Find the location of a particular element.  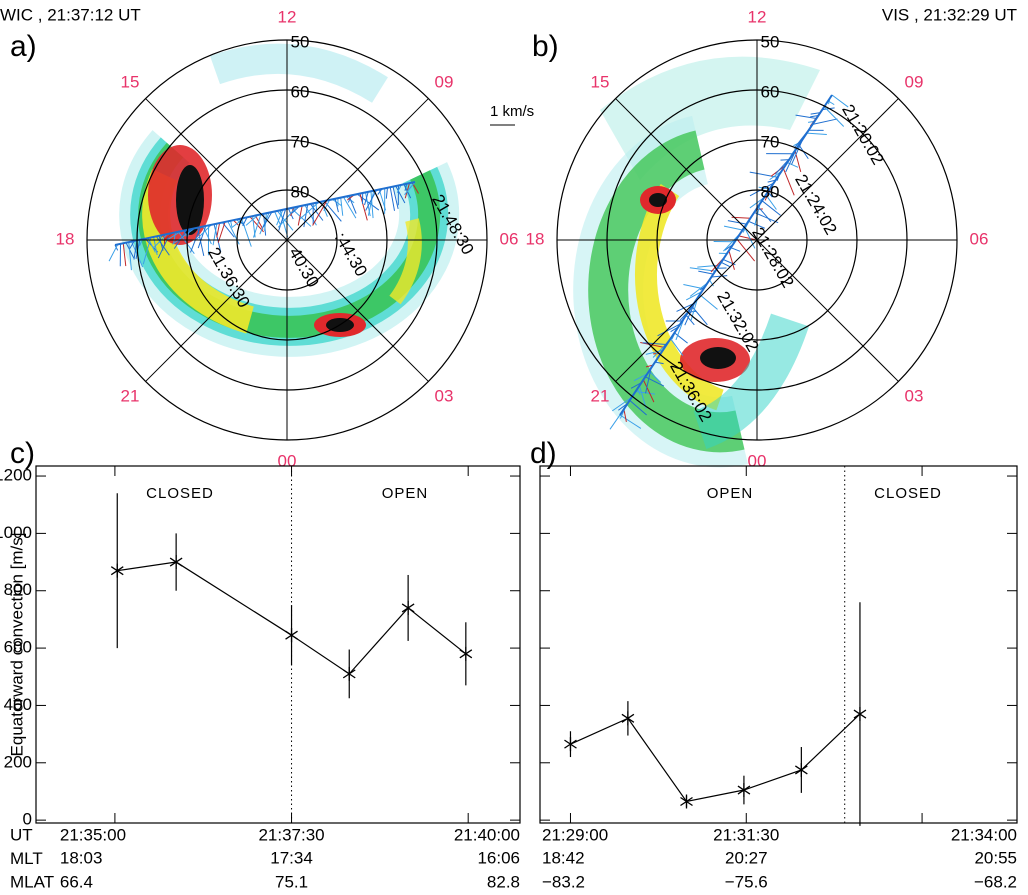

x-tick-label: 21:31:30 is located at coordinates (746, 834).